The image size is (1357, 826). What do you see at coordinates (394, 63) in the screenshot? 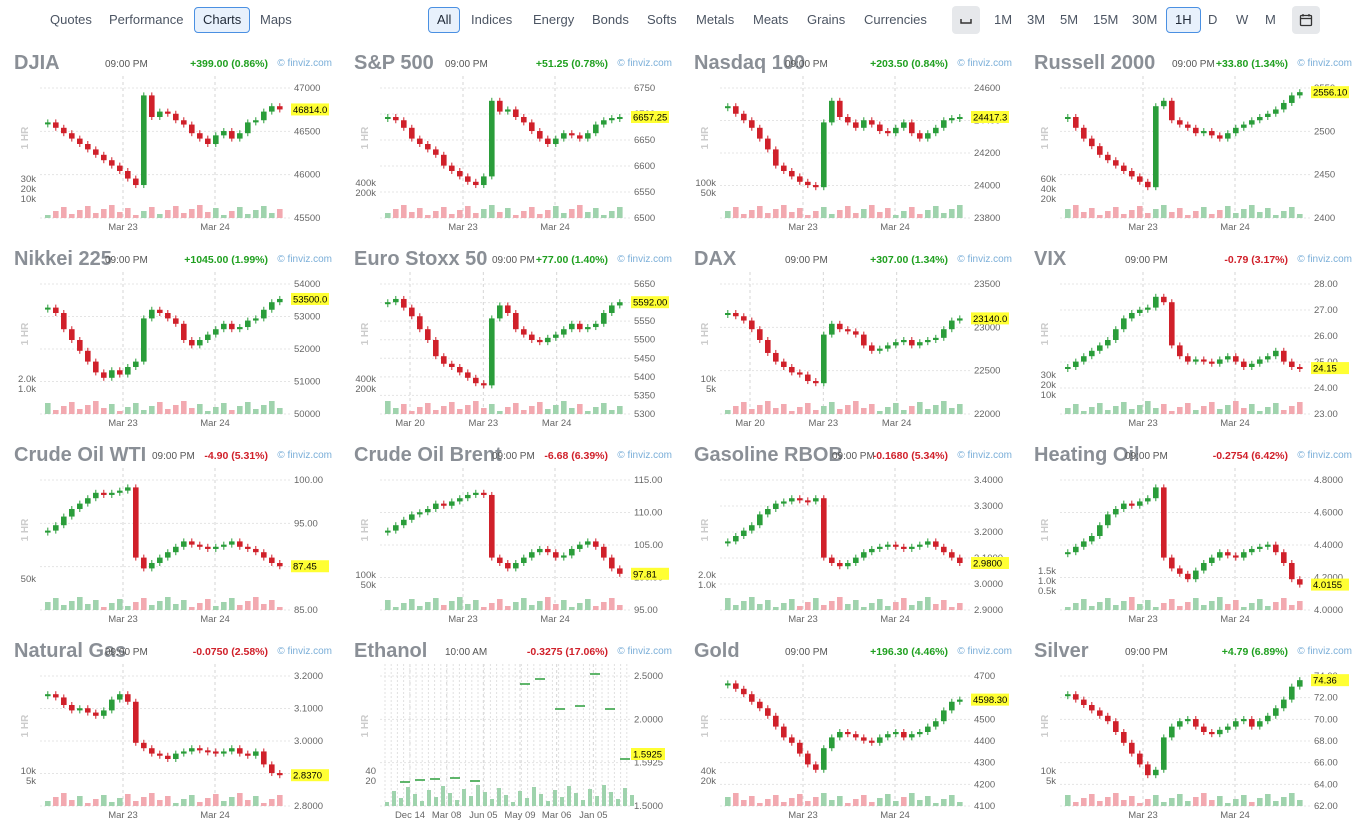
I see `chart-title: S&P 500` at bounding box center [394, 63].